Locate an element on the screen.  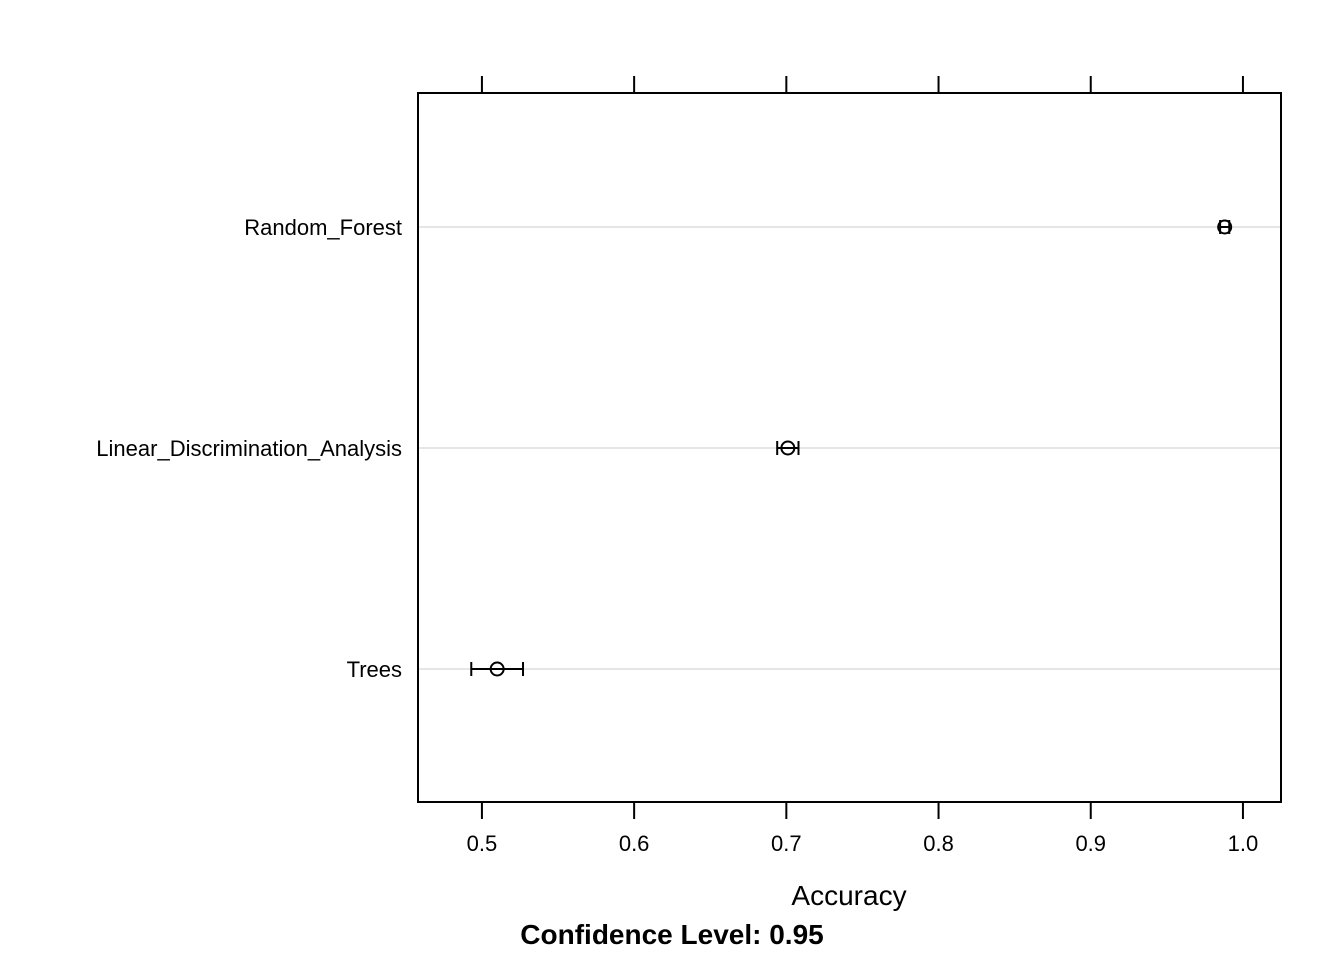
x-tick-labels: 0.5 0.6 0.7 0.8 0.9 1.0 is located at coordinates (863, 843).